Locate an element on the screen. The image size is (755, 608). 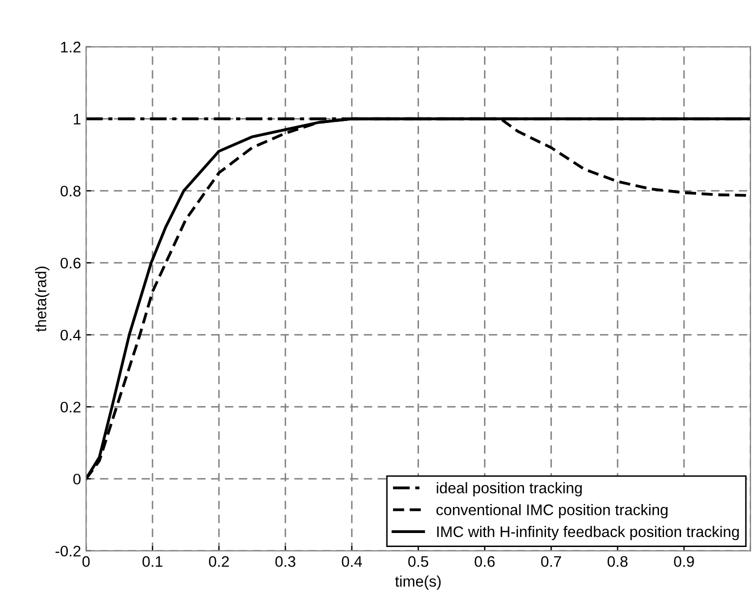
x-tick-label: 0.5 is located at coordinates (418, 561).